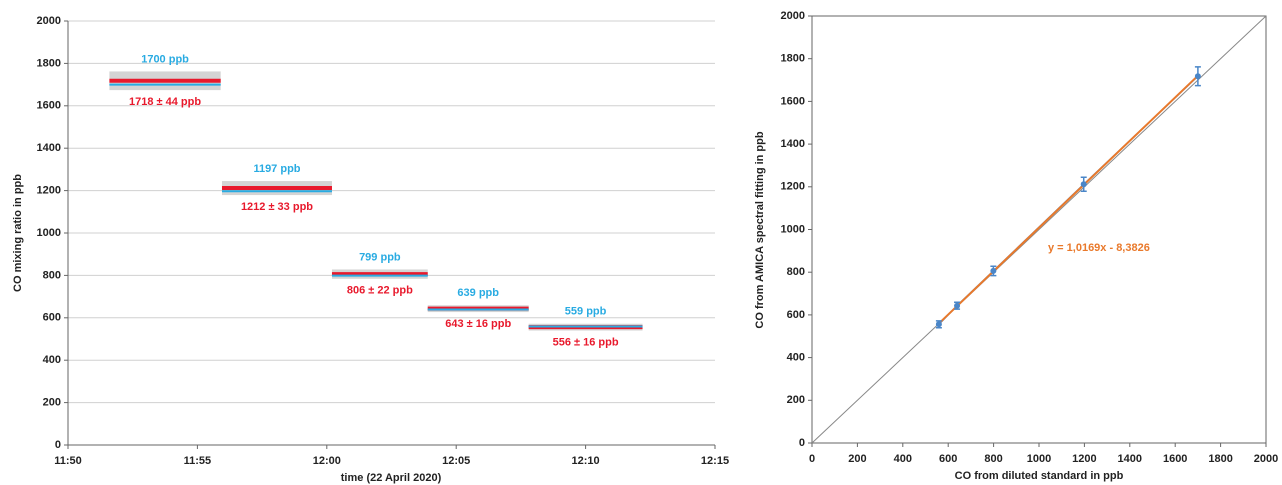  Describe the element at coordinates (68, 461) in the screenshot. I see `x-tick-label: 11:50` at that location.